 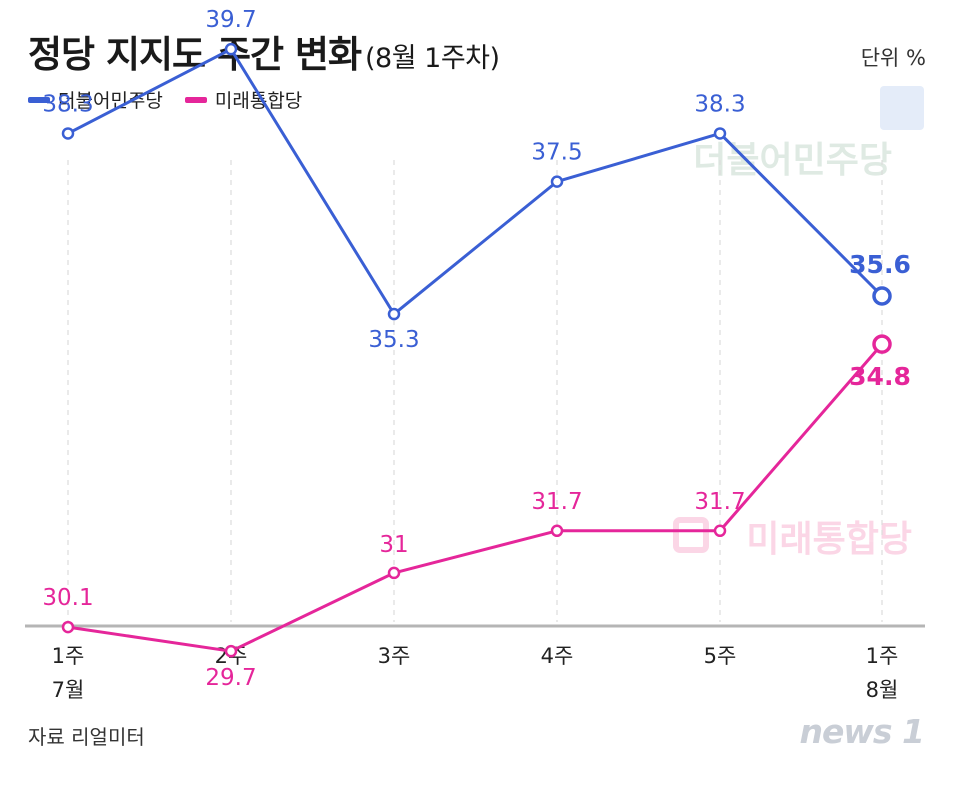 What do you see at coordinates (258, 101) in the screenshot?
I see `legend-label-united-future: 미래통합당` at bounding box center [258, 101].